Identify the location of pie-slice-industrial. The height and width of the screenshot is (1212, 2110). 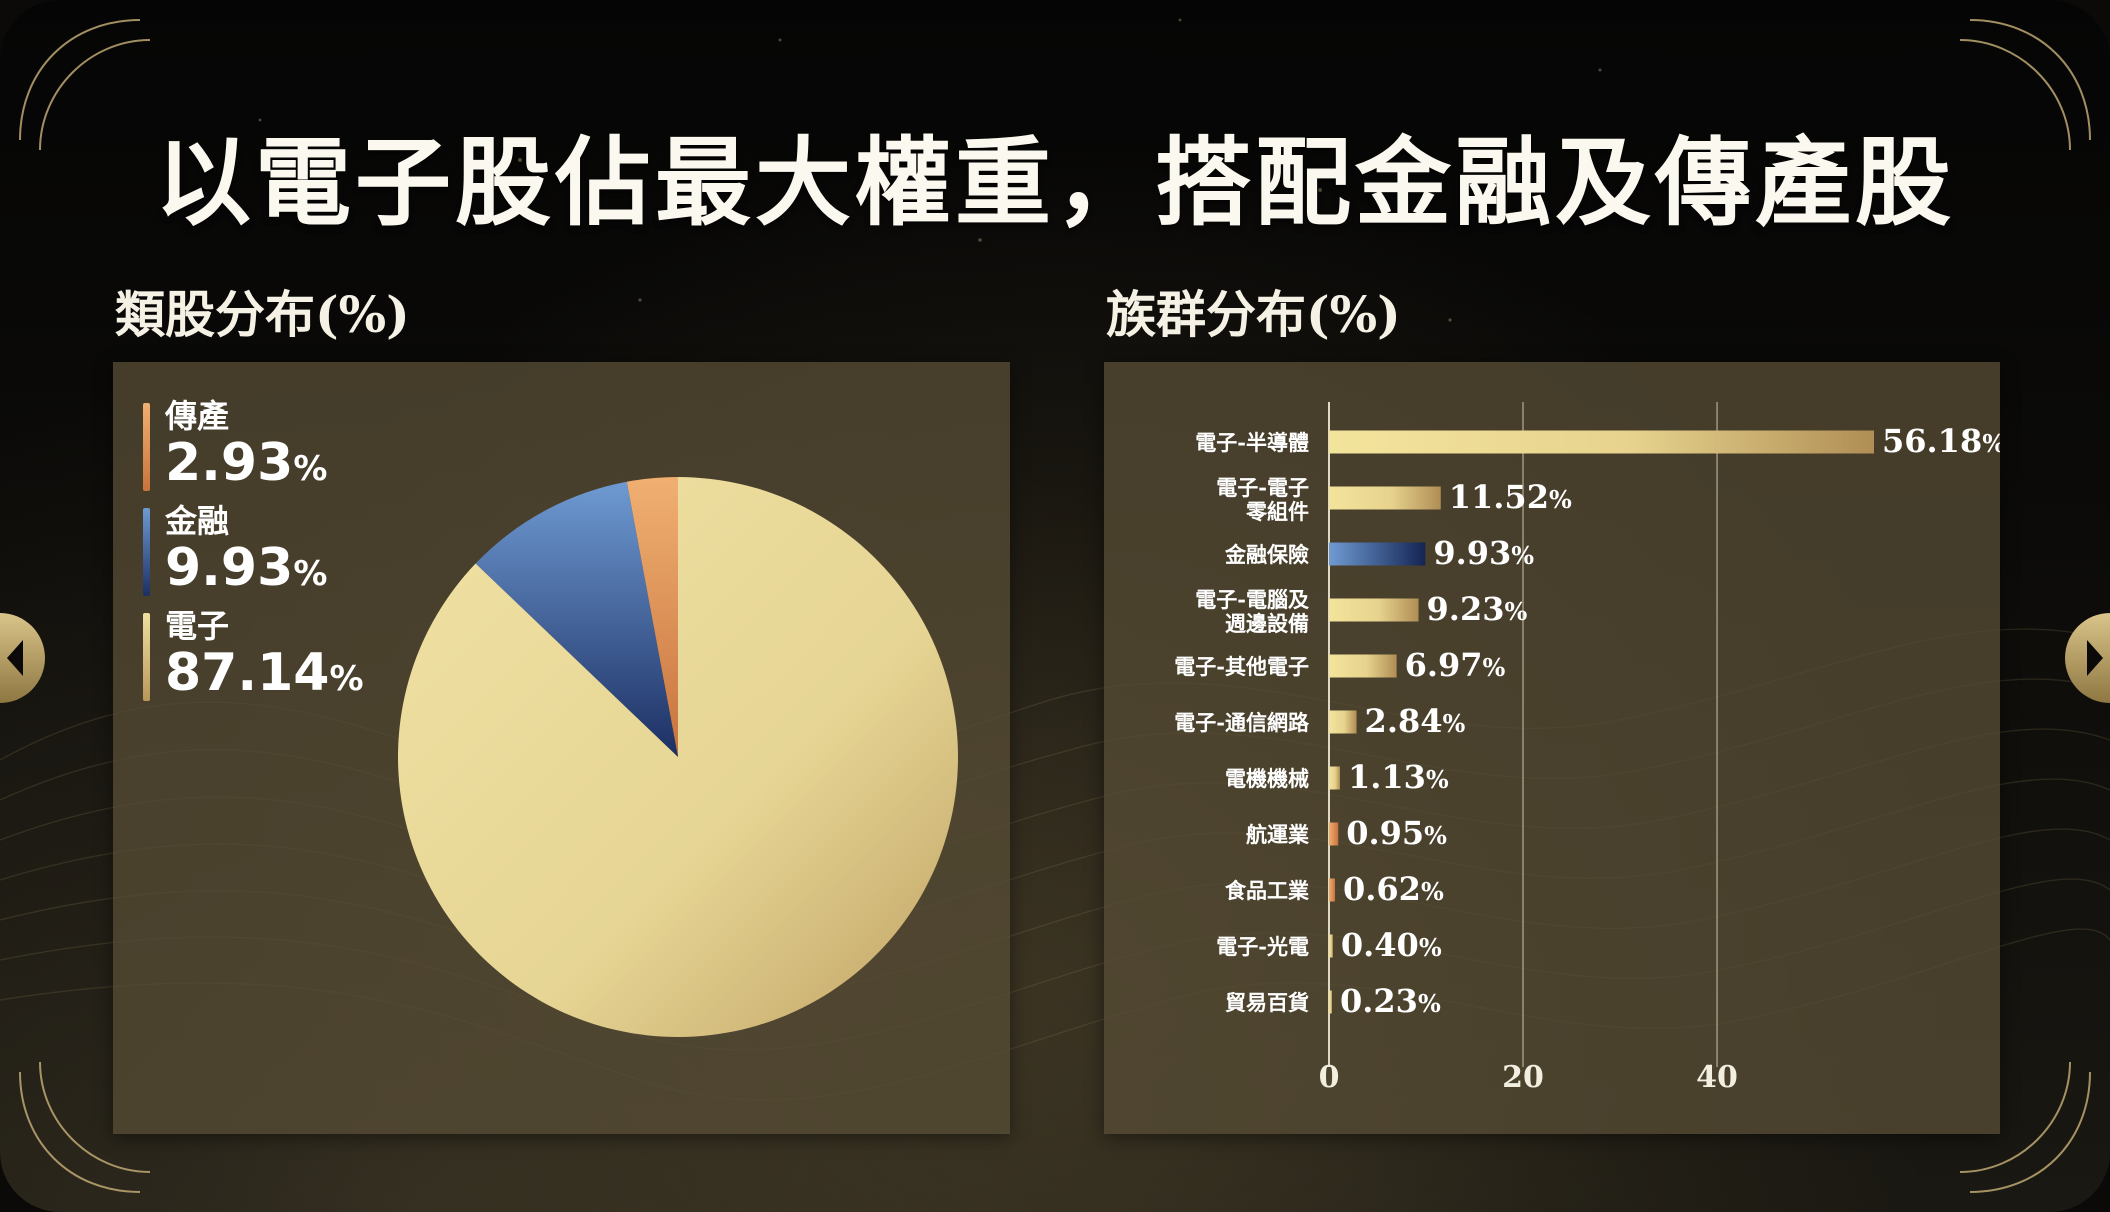
(652, 617).